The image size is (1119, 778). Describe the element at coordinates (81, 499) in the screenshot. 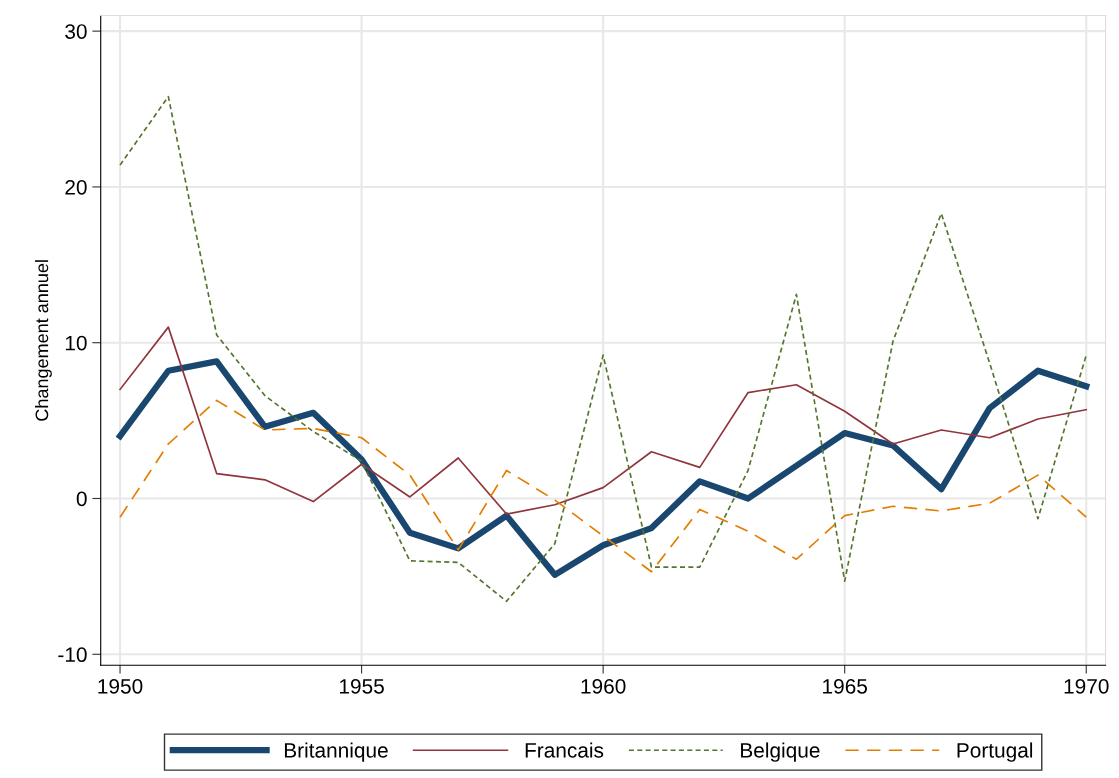

I see `y-tick-label: 0` at that location.